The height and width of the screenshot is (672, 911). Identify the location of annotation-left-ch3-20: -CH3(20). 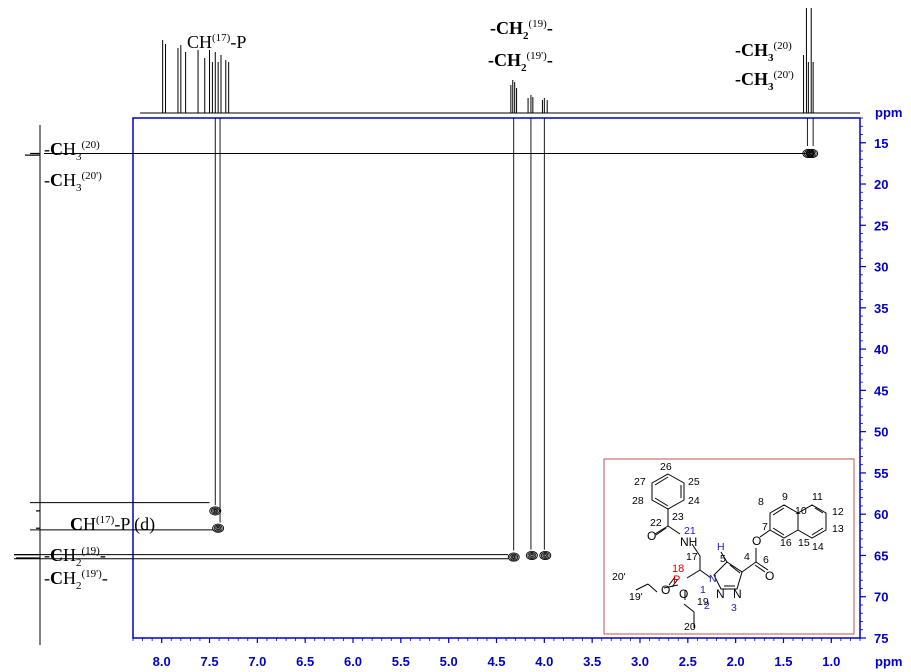
(72, 151).